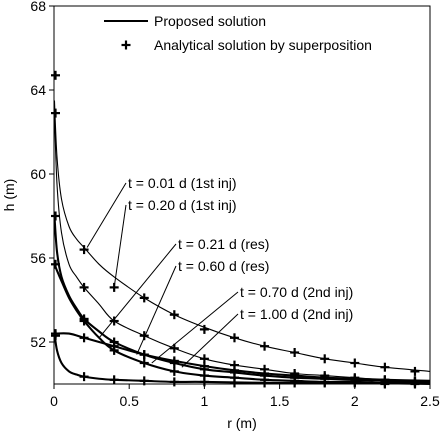 This screenshot has width=442, height=434. I want to click on x-tick-label: 0.5, so click(129, 401).